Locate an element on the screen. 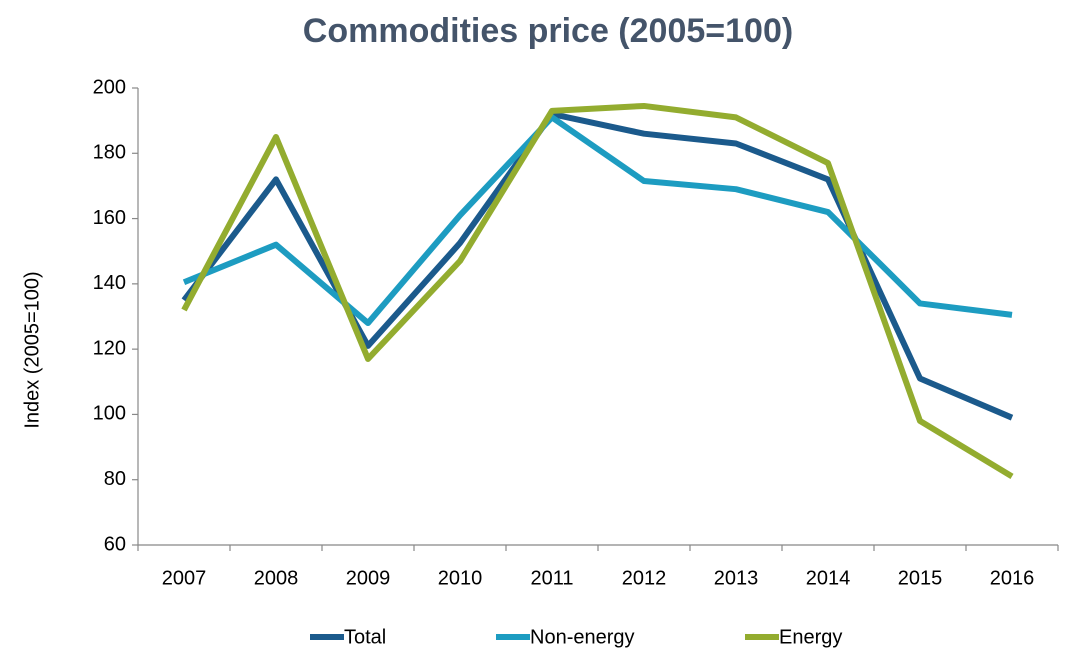  x-tick-label: 2014 is located at coordinates (828, 578).